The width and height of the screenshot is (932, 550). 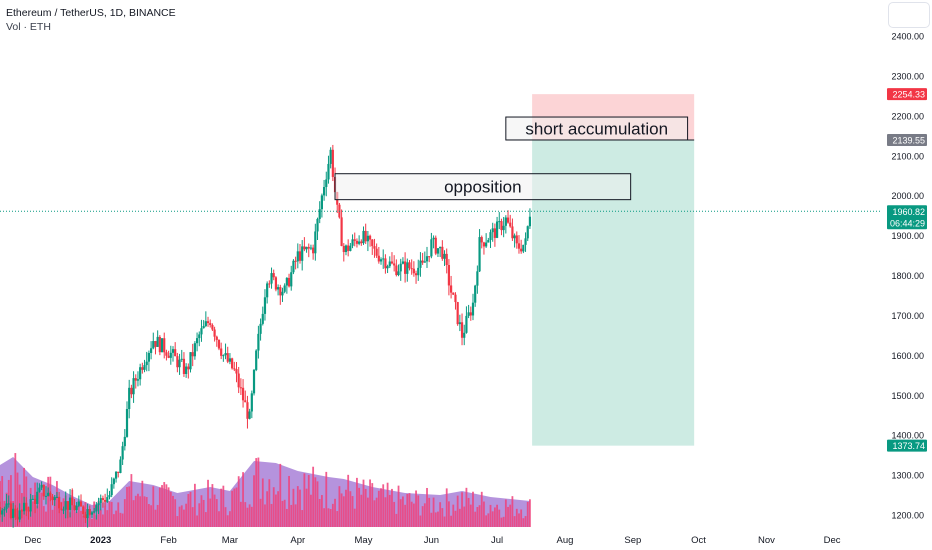 What do you see at coordinates (909, 15) in the screenshot?
I see `toolbar-button` at bounding box center [909, 15].